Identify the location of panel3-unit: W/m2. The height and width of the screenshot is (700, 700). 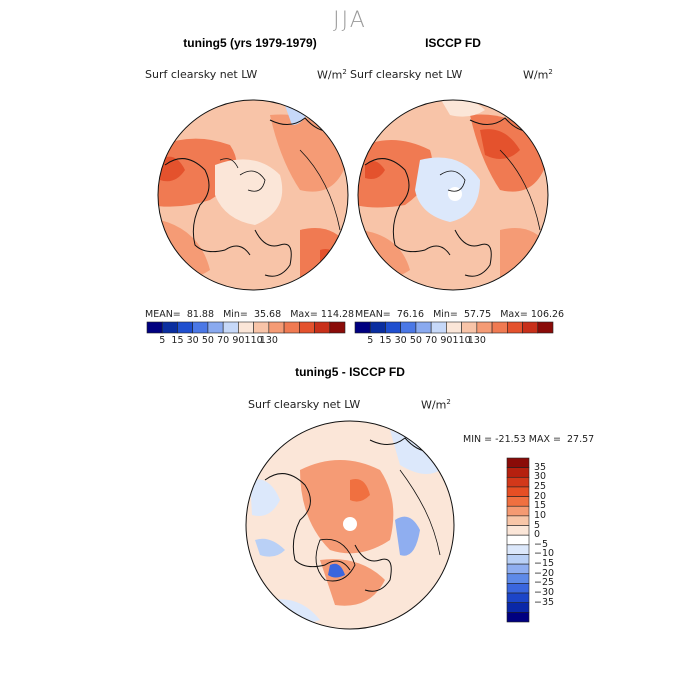
(436, 405).